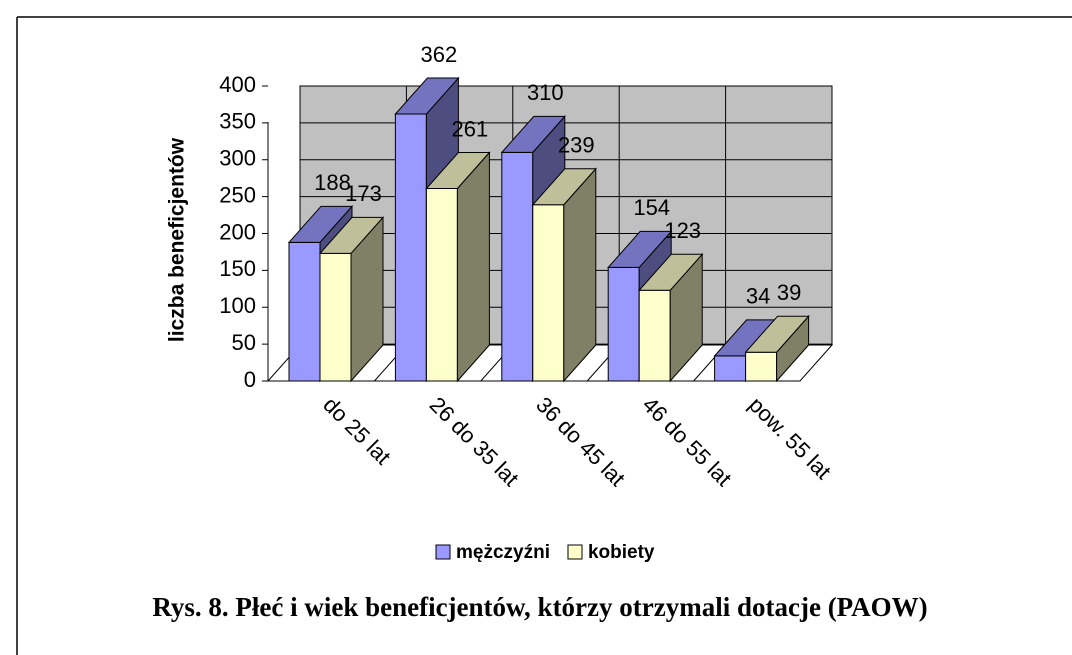  Describe the element at coordinates (244, 342) in the screenshot. I see `y-tick-label: 50` at that location.